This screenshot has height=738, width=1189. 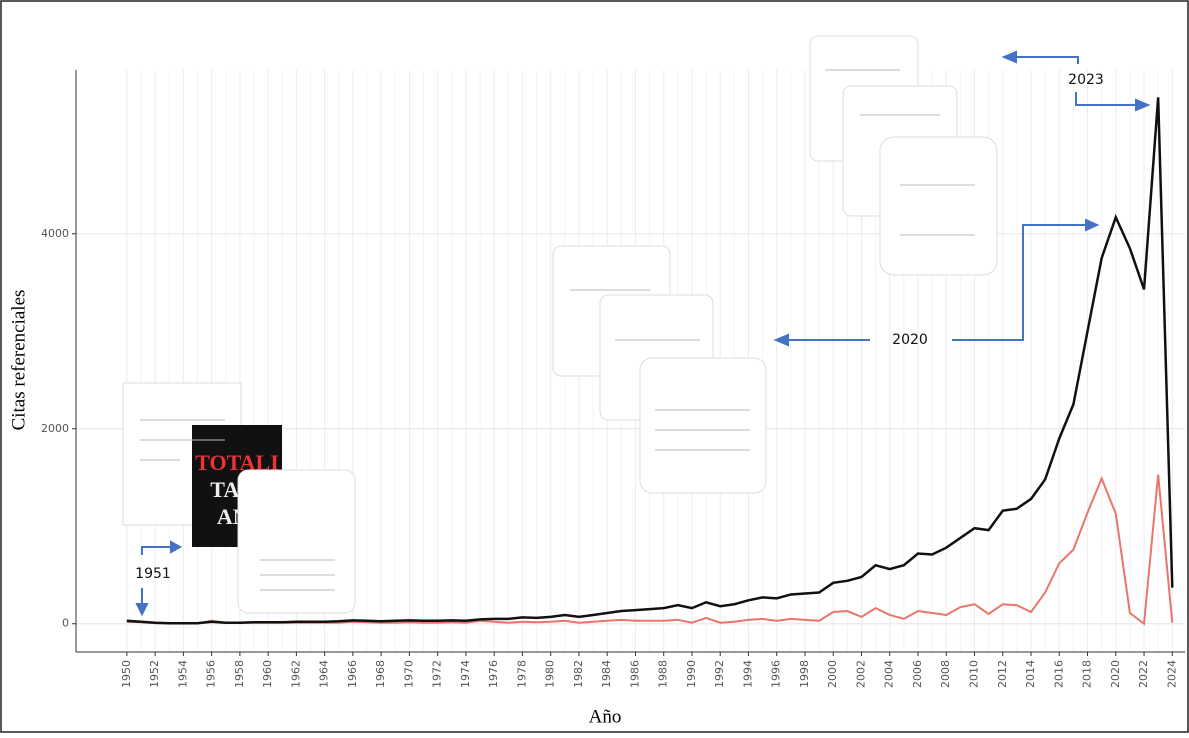 I want to click on x-tick-label: 1958, so click(x=239, y=674).